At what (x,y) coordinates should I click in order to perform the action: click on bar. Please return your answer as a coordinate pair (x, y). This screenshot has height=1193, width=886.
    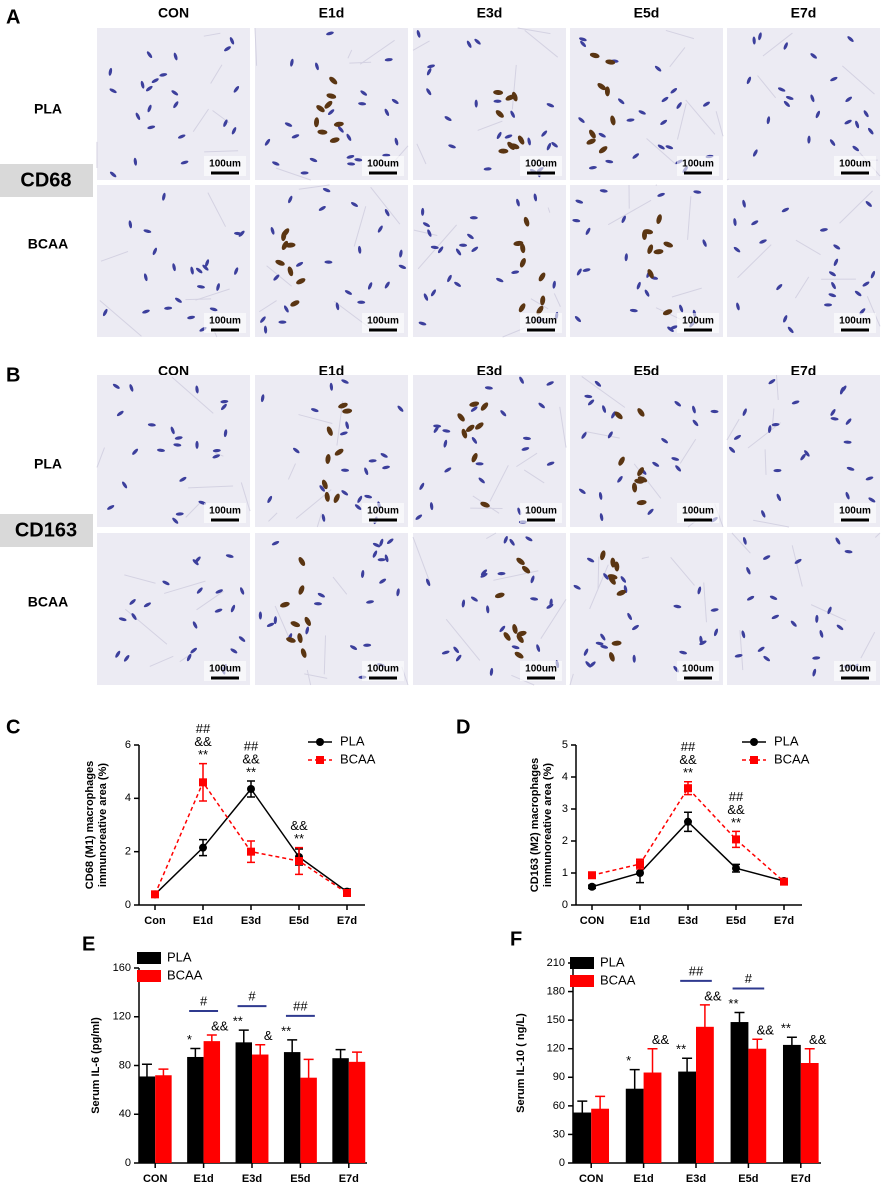
    Looking at the image, I should click on (308, 1120).